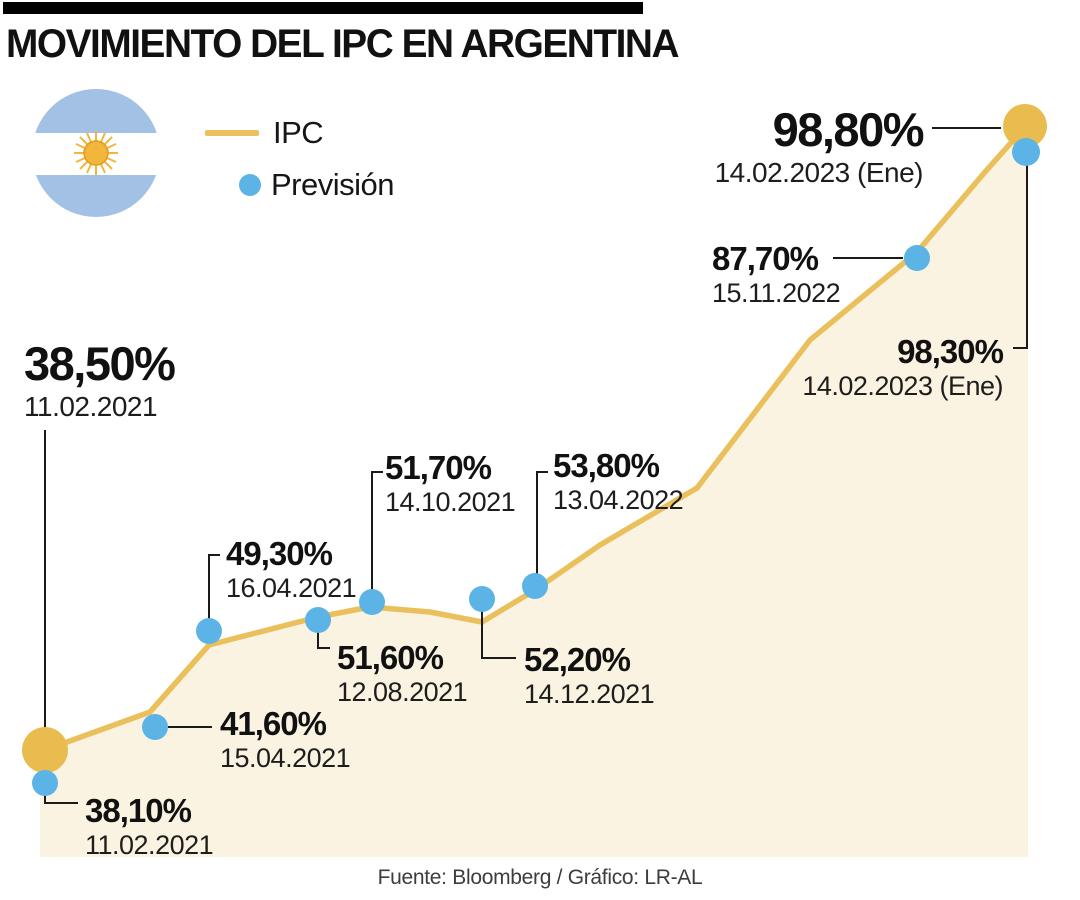 The image size is (1080, 900). I want to click on legend-item-prevision: Previsión, so click(300, 185).